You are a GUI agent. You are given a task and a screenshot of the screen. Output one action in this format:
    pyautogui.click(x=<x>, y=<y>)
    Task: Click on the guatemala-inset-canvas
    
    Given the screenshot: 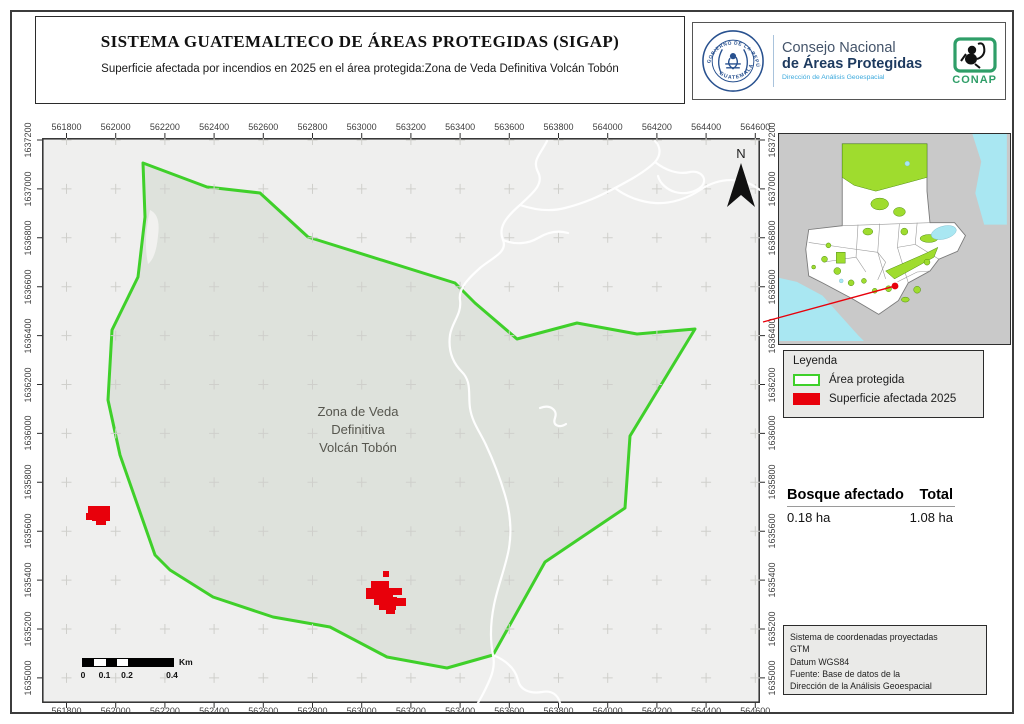 What is the action you would take?
    pyautogui.click(x=893, y=237)
    